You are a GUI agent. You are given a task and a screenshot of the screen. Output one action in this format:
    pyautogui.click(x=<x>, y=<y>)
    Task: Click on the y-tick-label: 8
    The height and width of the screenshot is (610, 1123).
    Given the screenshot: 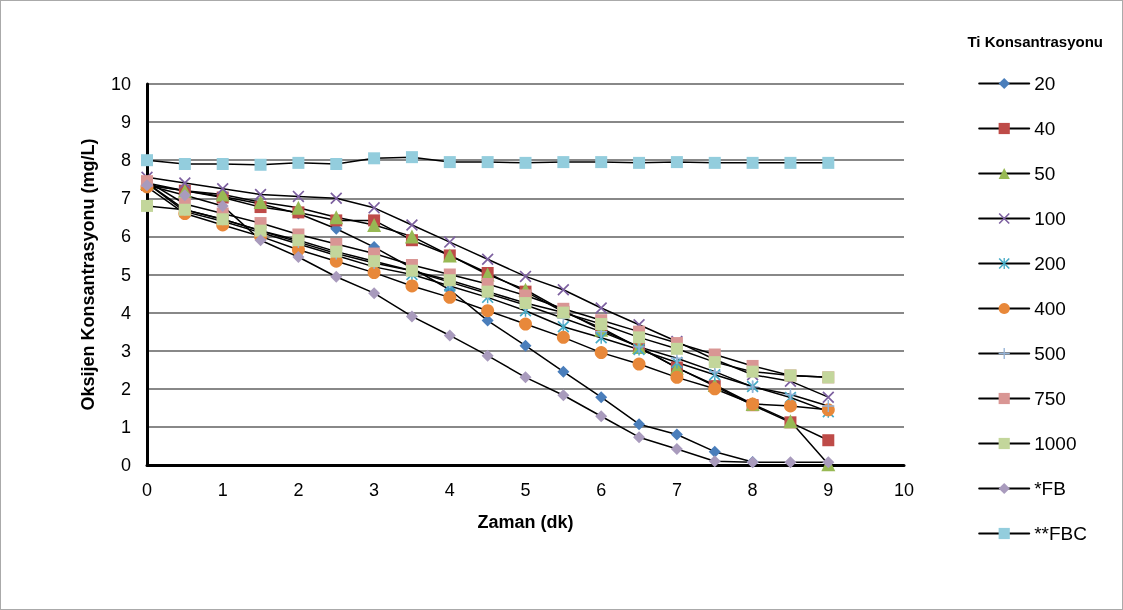 What is the action you would take?
    pyautogui.click(x=125, y=160)
    